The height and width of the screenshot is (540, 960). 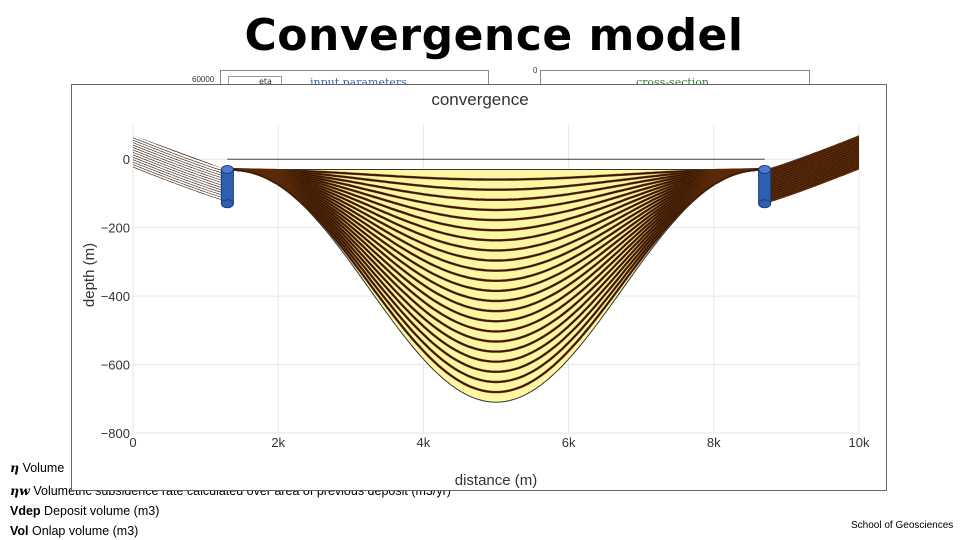 I want to click on x-tick-label: 2k, so click(x=278, y=442).